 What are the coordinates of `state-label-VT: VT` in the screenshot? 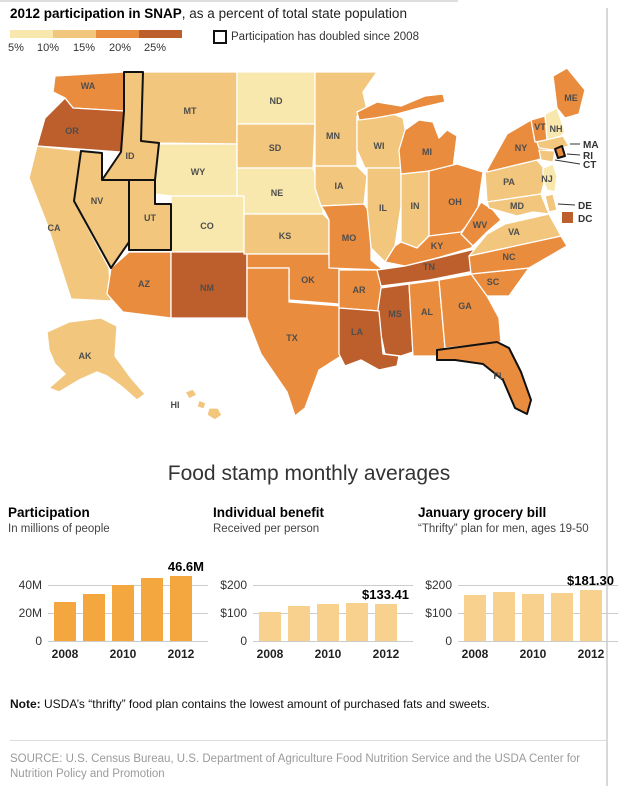 It's located at (540, 127).